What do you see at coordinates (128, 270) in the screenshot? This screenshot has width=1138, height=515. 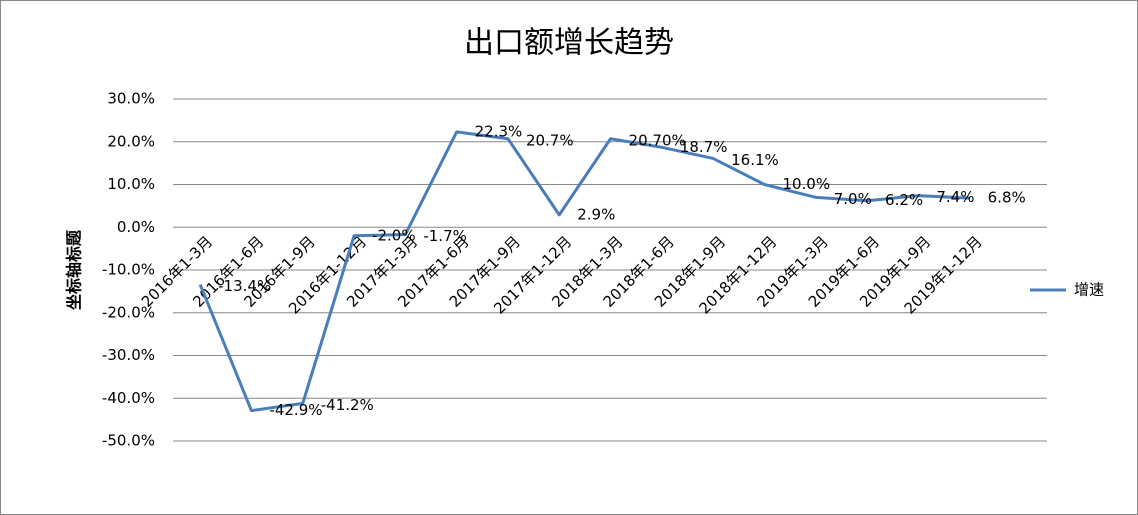 I see `y-tick-label: -10.0%` at bounding box center [128, 270].